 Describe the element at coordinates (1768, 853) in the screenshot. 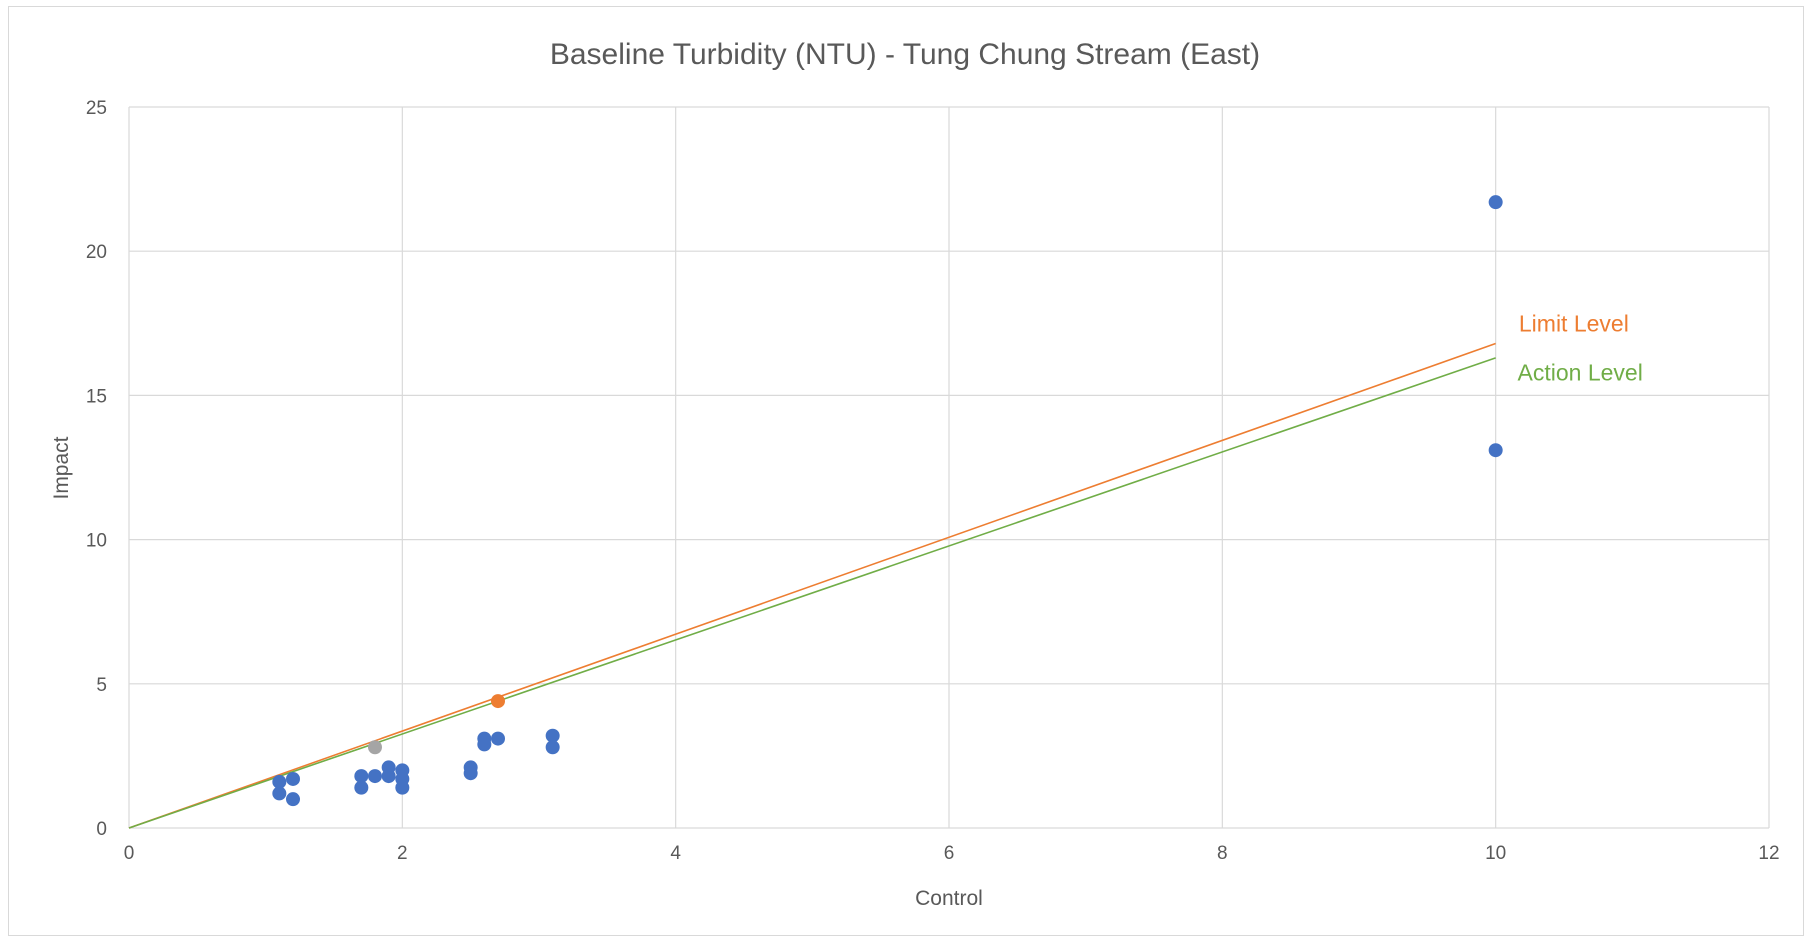

I see `x-tick-label: 12` at that location.